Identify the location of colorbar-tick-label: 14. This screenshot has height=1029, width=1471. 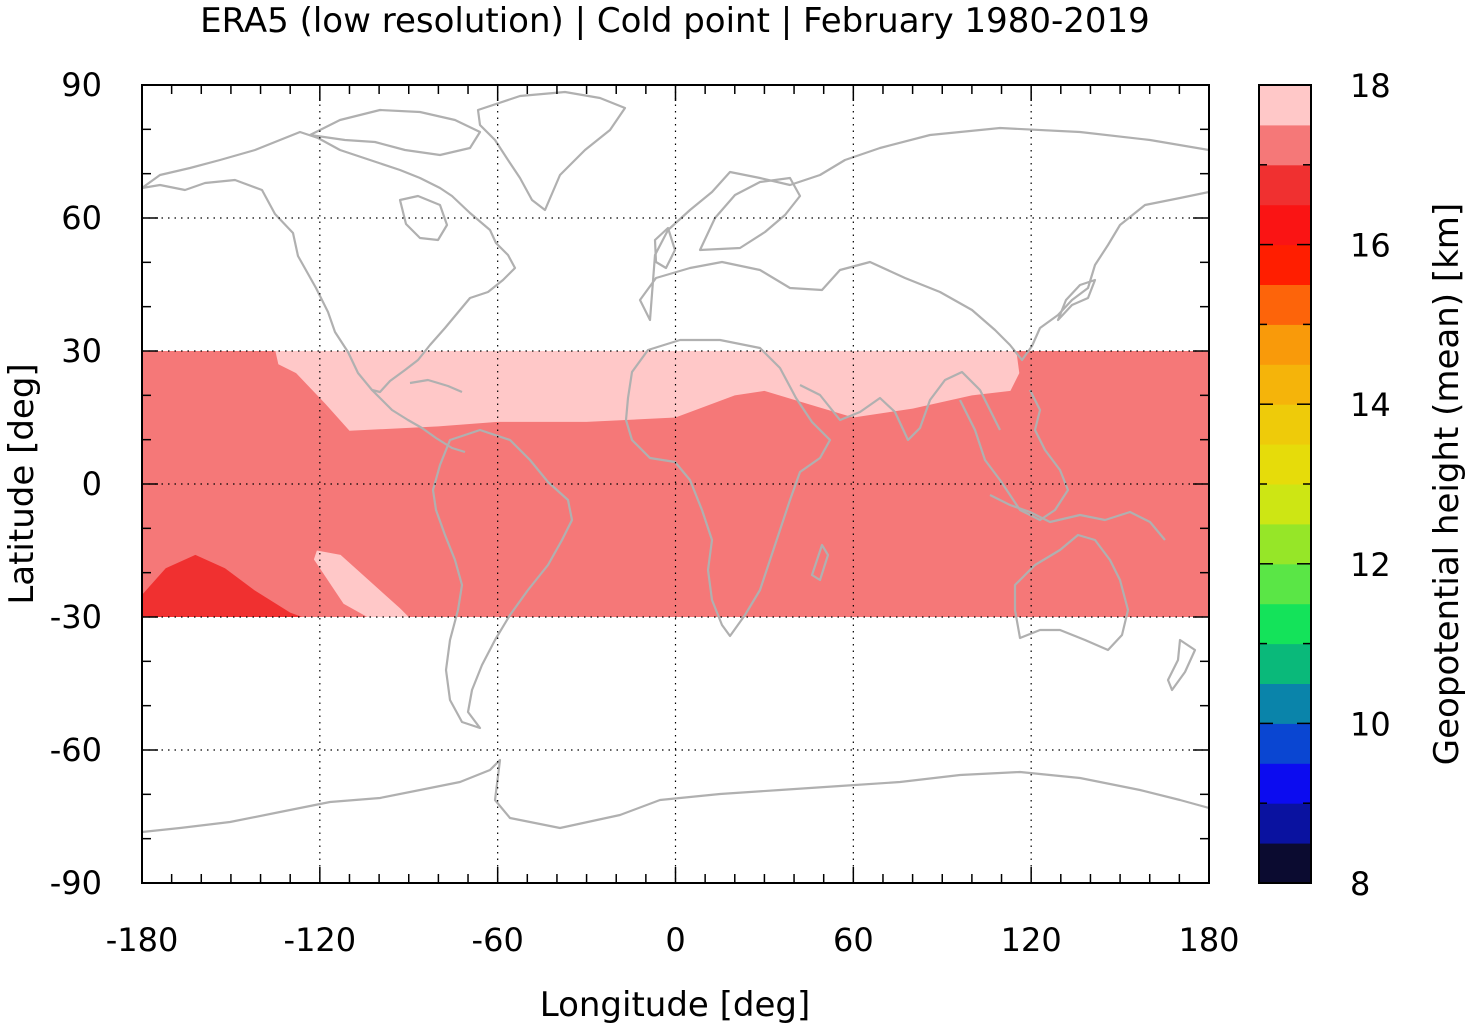
(1370, 405).